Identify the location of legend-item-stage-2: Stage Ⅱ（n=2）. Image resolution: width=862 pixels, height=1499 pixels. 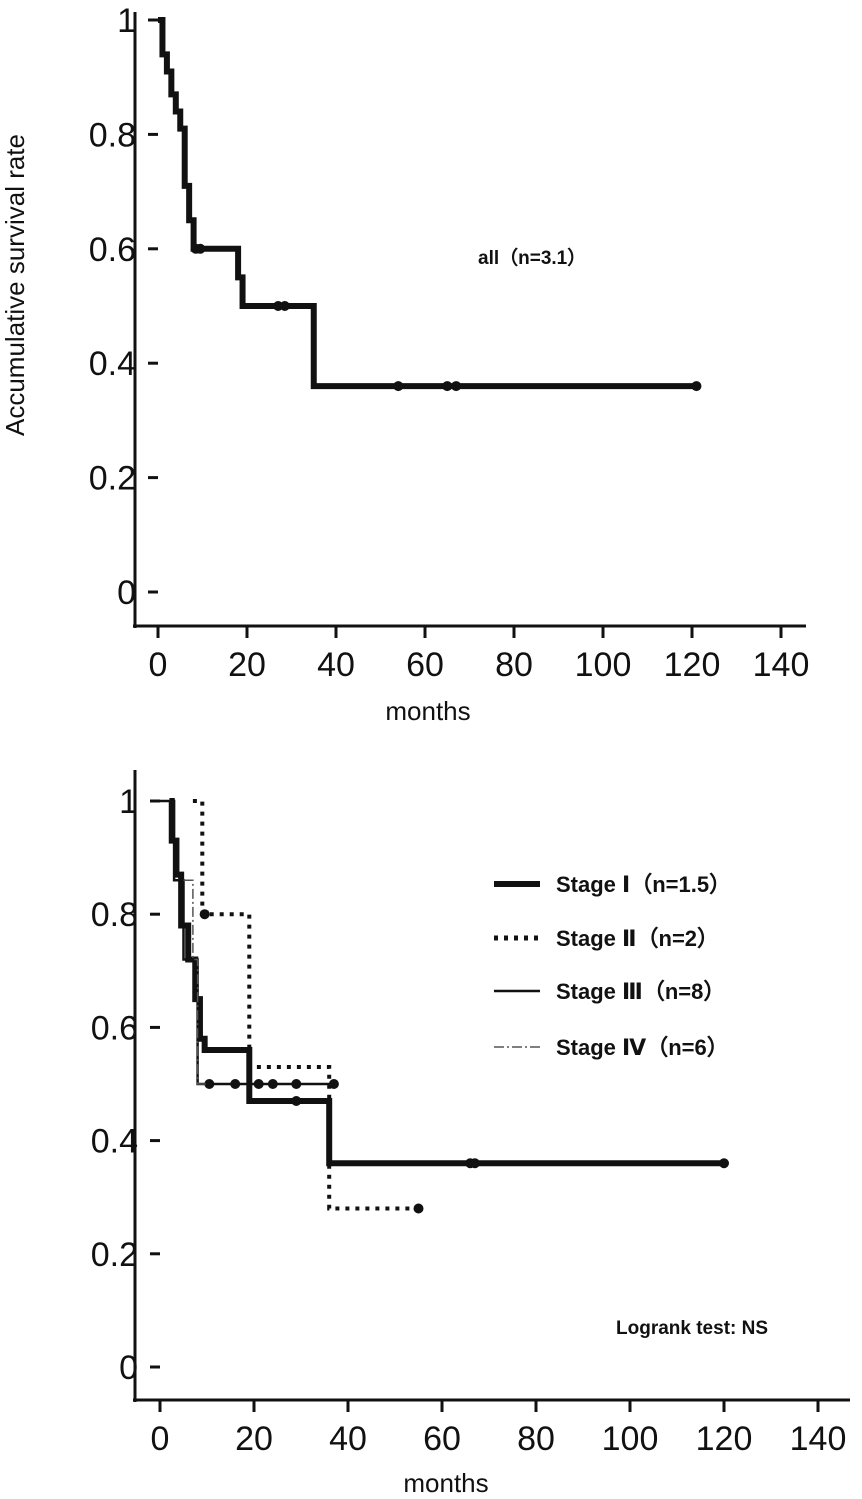
(606, 938).